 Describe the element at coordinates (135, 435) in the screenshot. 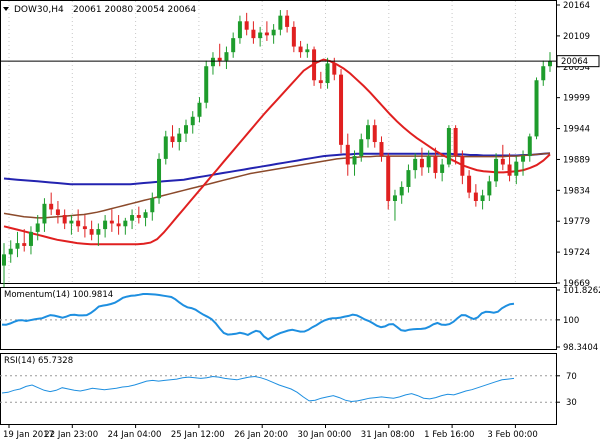

I see `time-tick-label: 24 Jan 04:00` at that location.